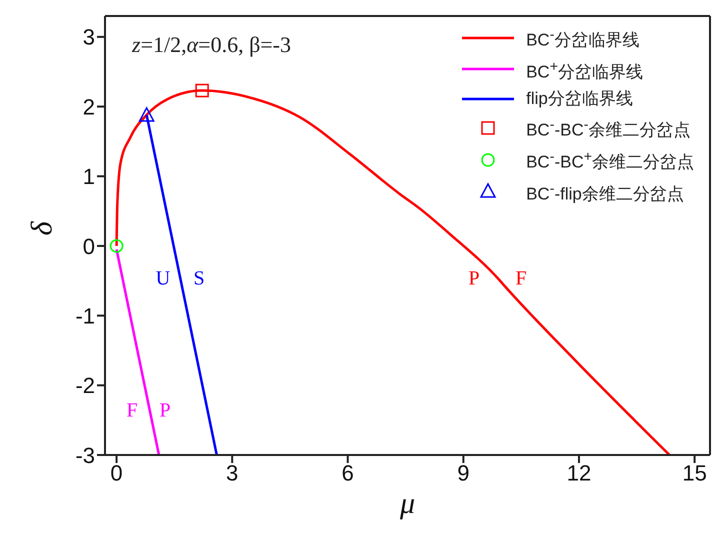  I want to click on legend-label: BC$^{-}$分岔临界线, so click(583, 39).